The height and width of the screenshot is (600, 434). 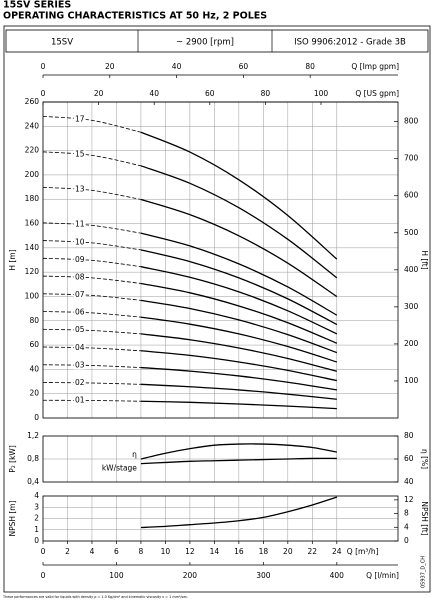 What do you see at coordinates (36, 495) in the screenshot?
I see `y-tick-label: 4` at bounding box center [36, 495].